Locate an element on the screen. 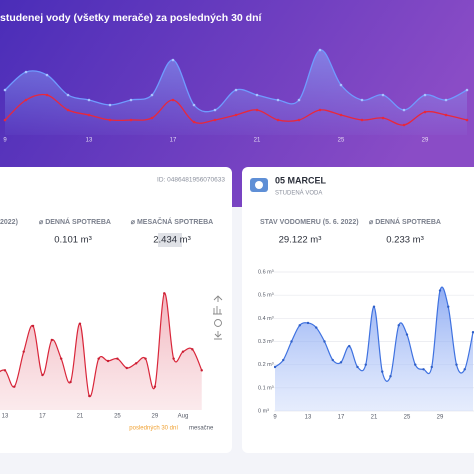 The image size is (474, 474). bars-icon is located at coordinates (217, 310).